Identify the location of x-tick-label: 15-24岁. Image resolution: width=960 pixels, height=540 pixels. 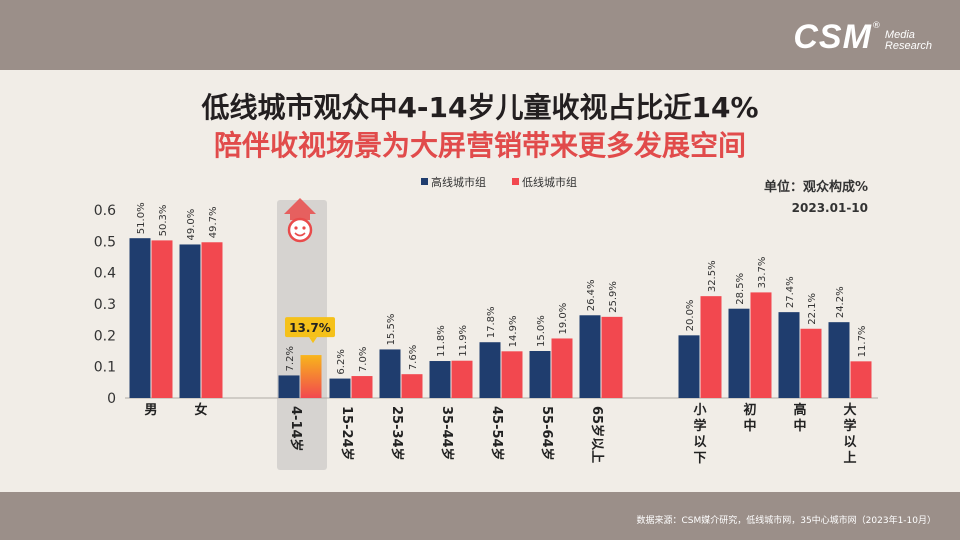
(347, 433).